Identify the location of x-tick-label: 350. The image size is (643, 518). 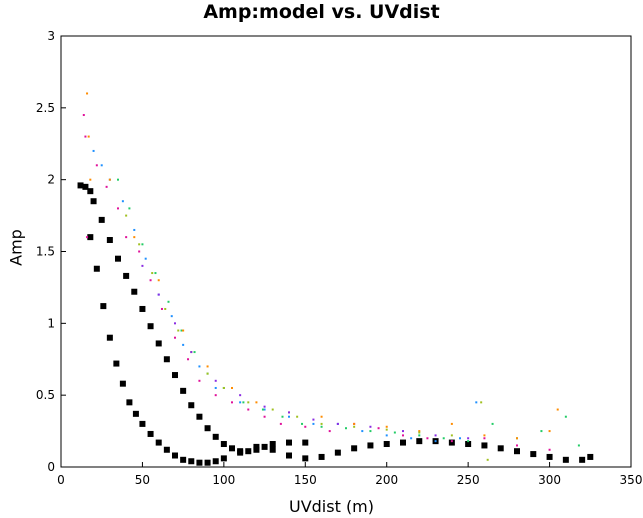
(631, 480).